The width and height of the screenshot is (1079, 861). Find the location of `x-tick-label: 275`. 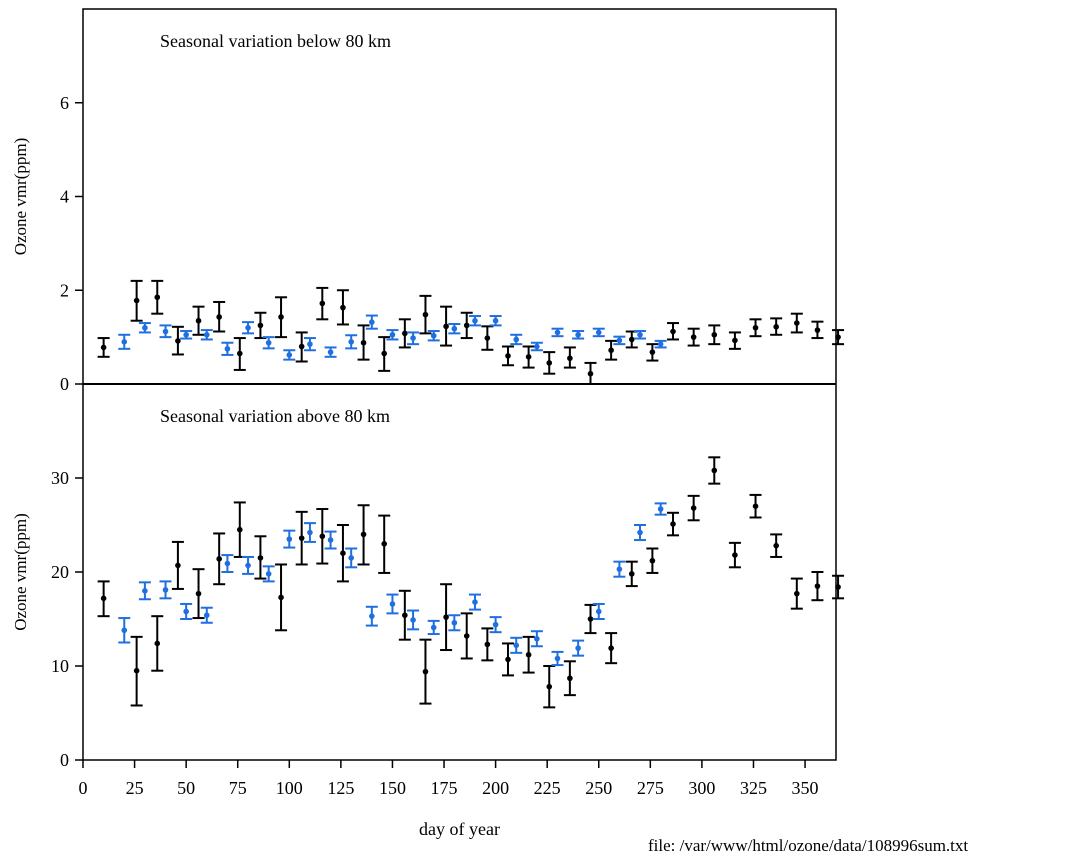

x-tick-label: 275 is located at coordinates (650, 788).